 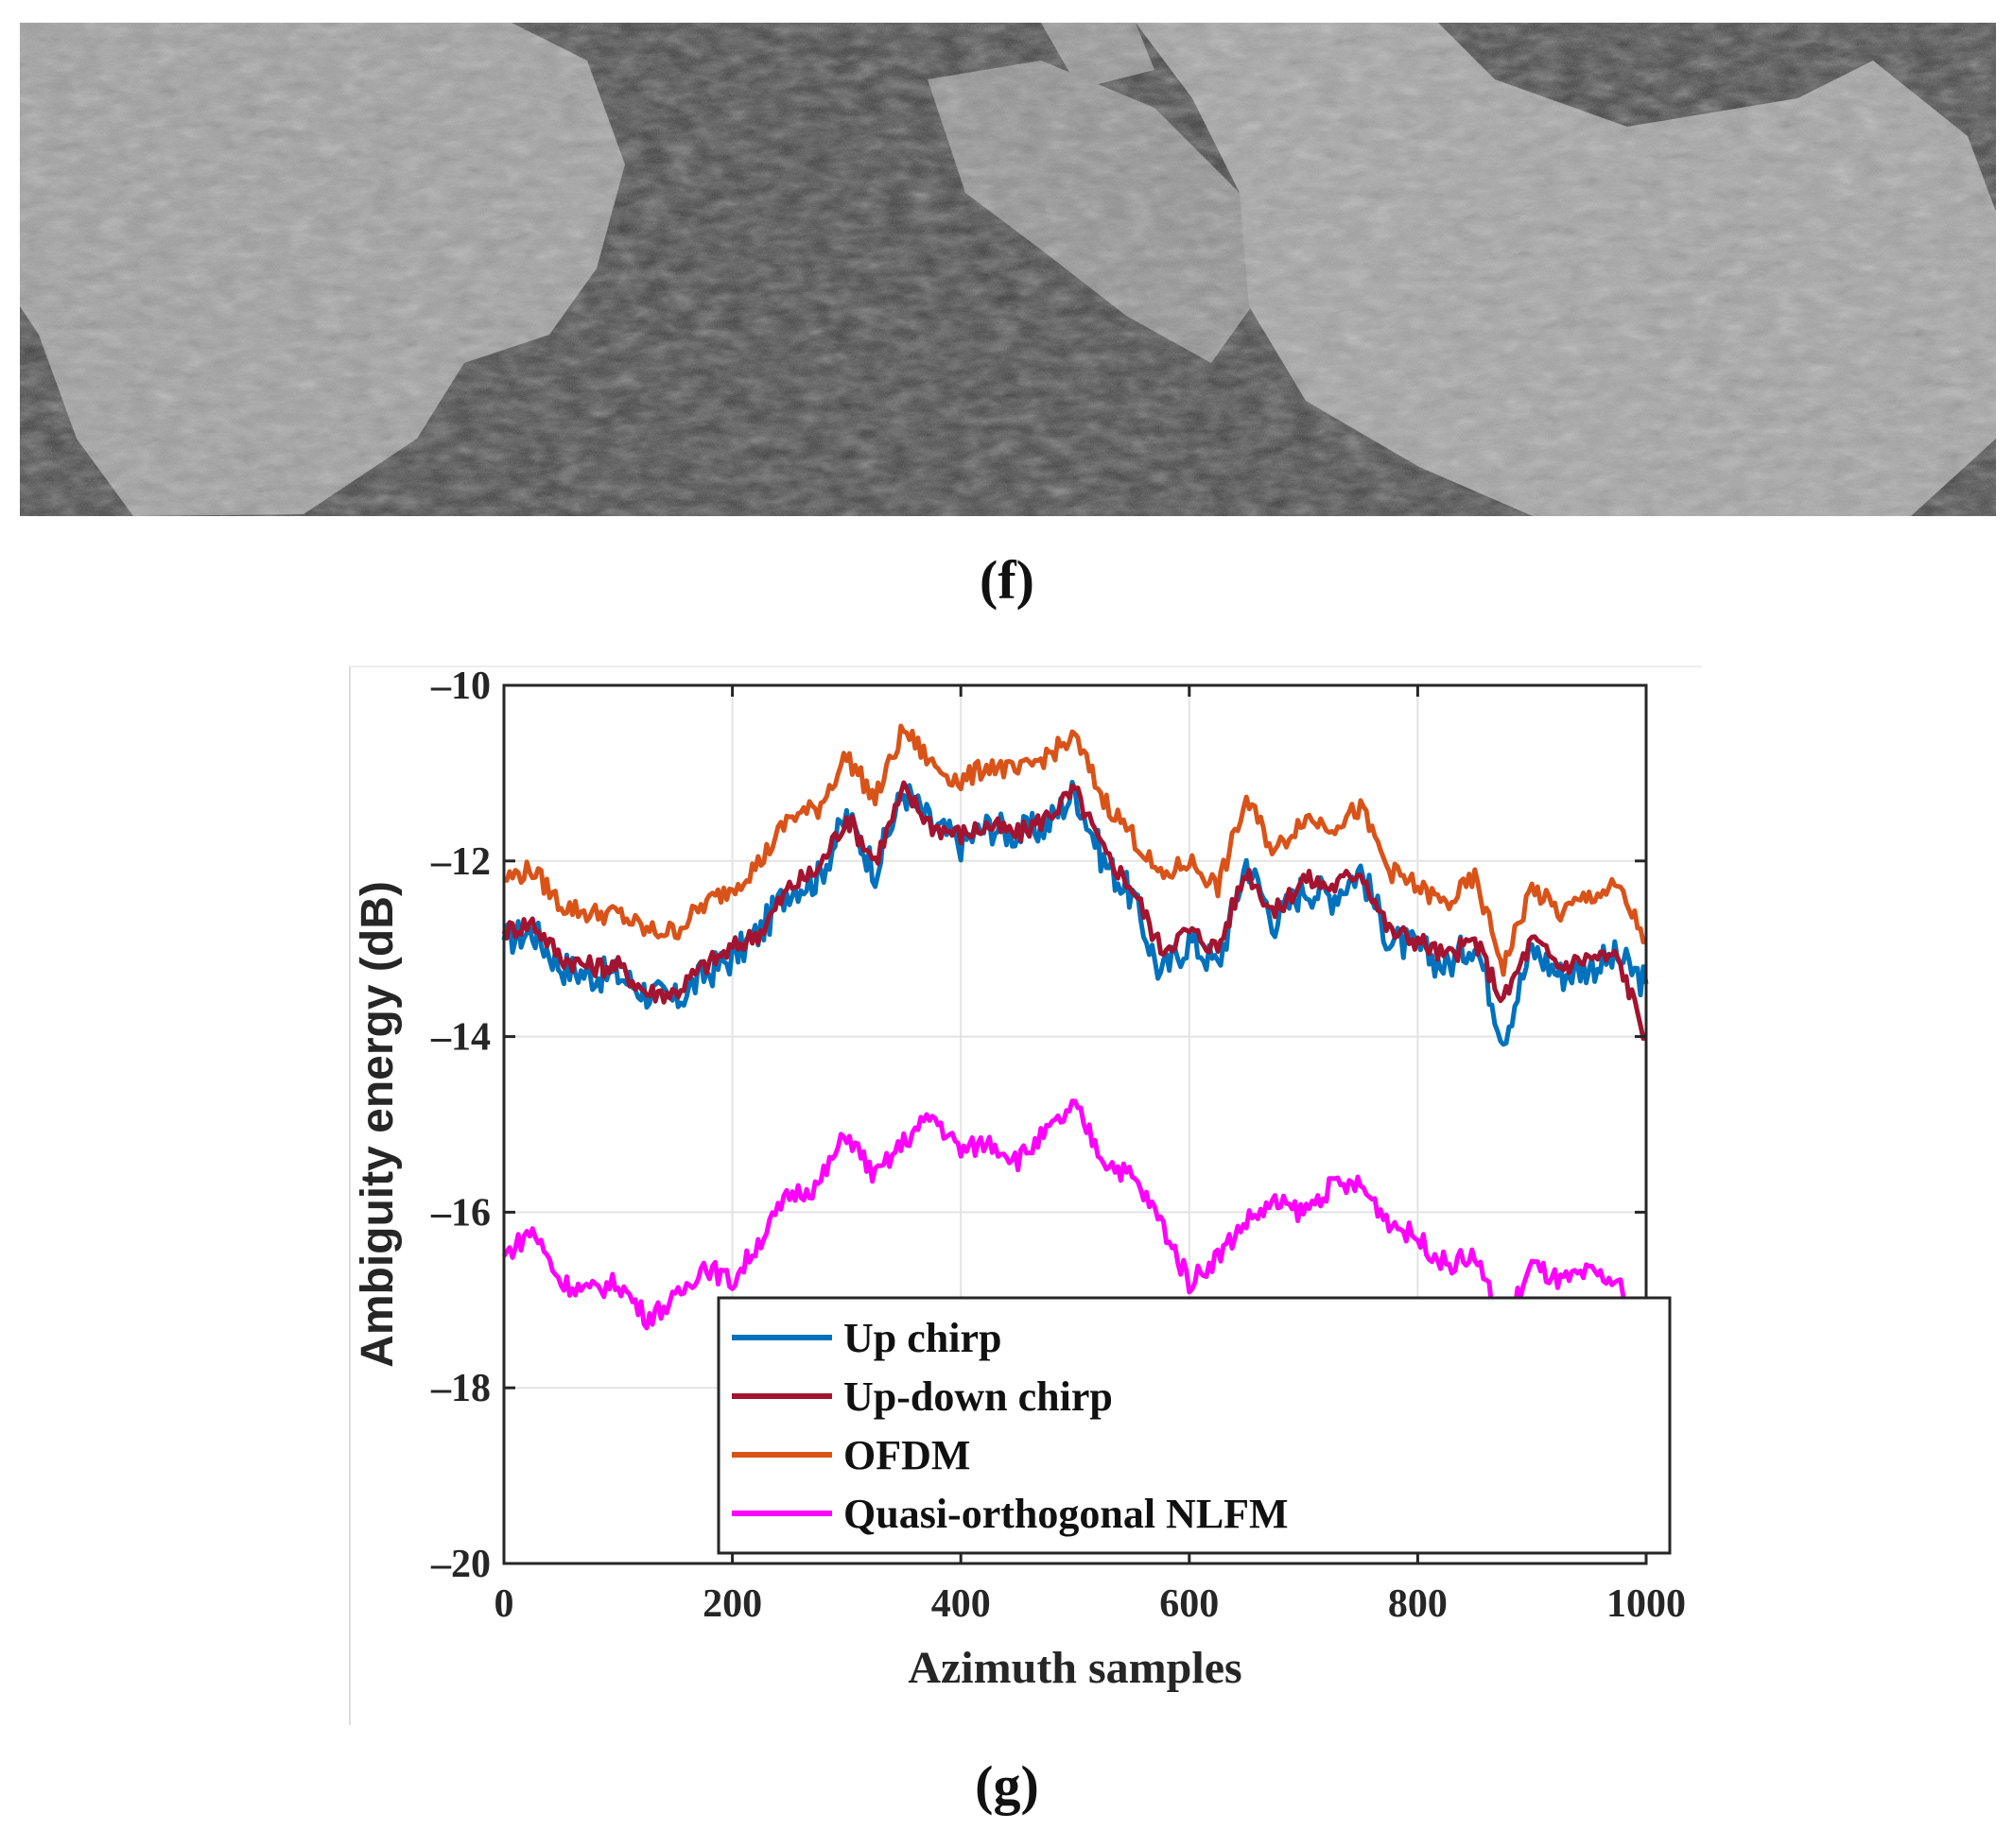 What do you see at coordinates (460, 1213) in the screenshot?
I see `y-tick-label: –16` at bounding box center [460, 1213].